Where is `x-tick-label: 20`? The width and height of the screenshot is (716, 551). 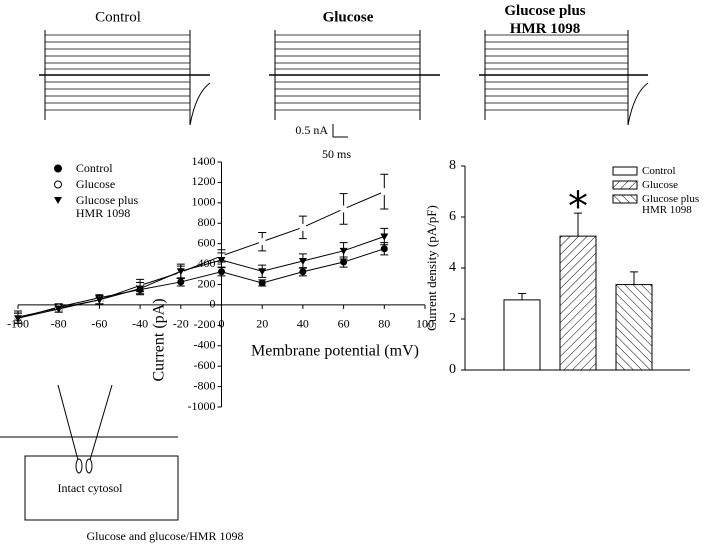
x-tick-label: 20 is located at coordinates (262, 324).